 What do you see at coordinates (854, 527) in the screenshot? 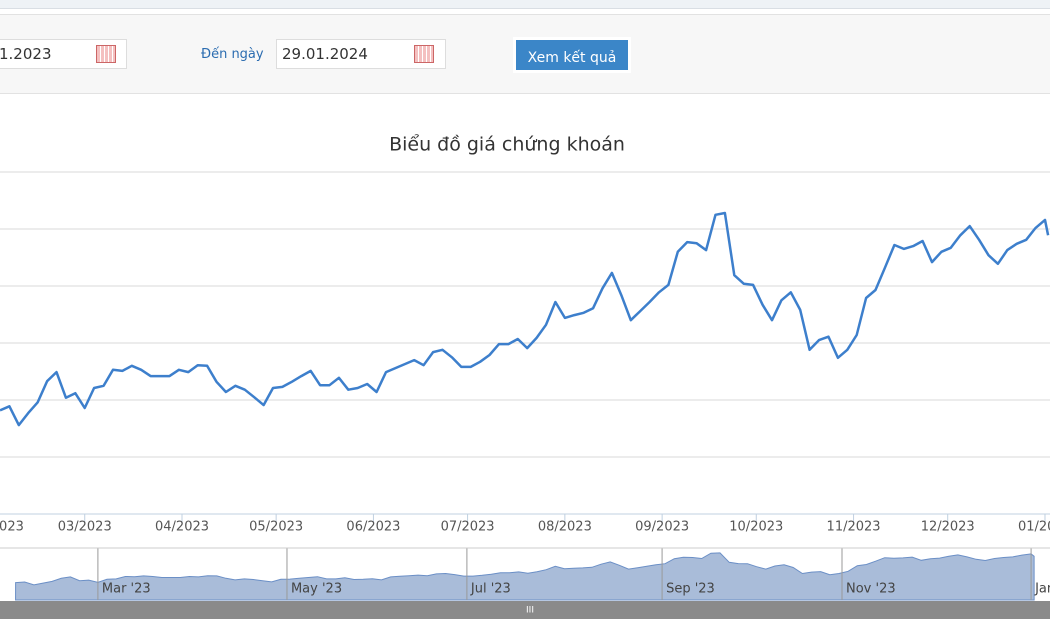
I see `x-tick-label: 11/2023` at bounding box center [854, 527].